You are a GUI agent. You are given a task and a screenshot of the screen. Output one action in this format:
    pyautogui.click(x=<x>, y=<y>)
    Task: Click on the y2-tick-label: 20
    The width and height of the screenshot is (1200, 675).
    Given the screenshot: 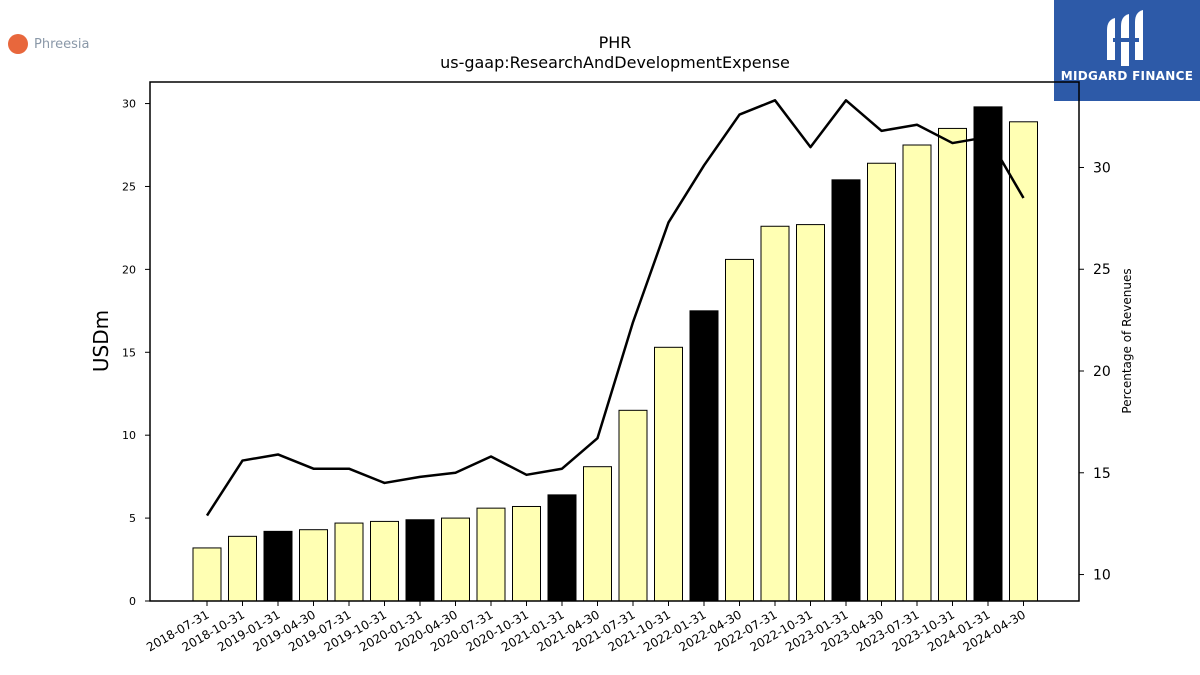 What is the action you would take?
    pyautogui.click(x=1102, y=372)
    